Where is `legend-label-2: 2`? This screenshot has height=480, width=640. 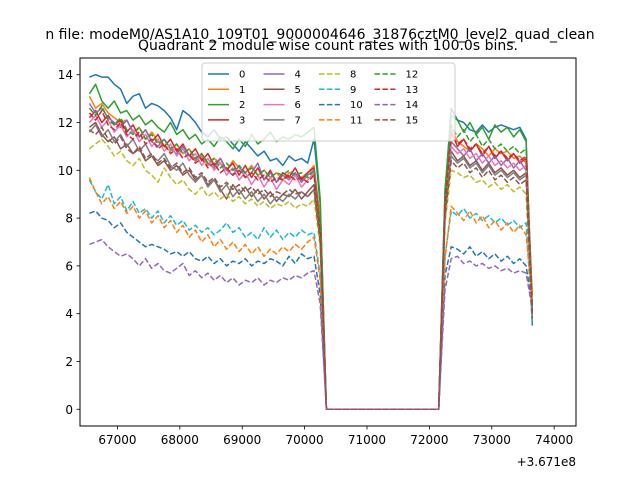 legend-label-2: 2 is located at coordinates (242, 105).